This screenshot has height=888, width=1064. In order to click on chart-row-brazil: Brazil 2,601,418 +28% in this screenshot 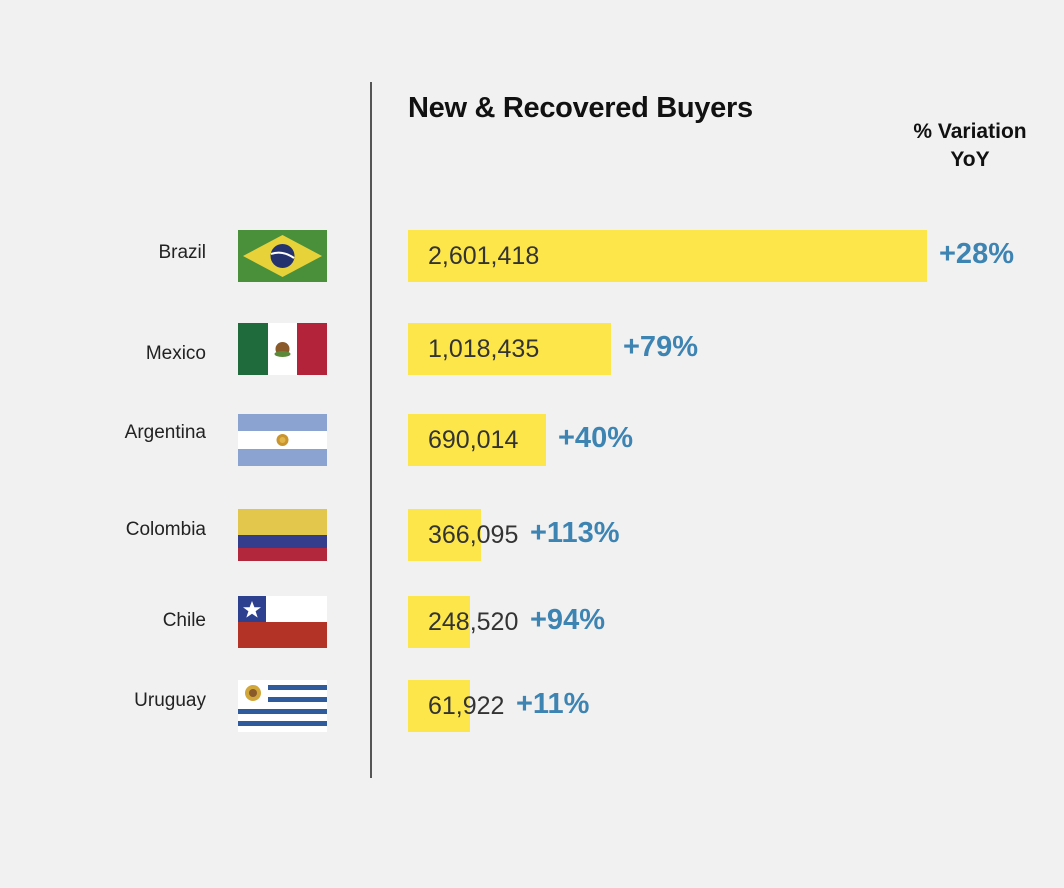, I will do `click(532, 256)`.